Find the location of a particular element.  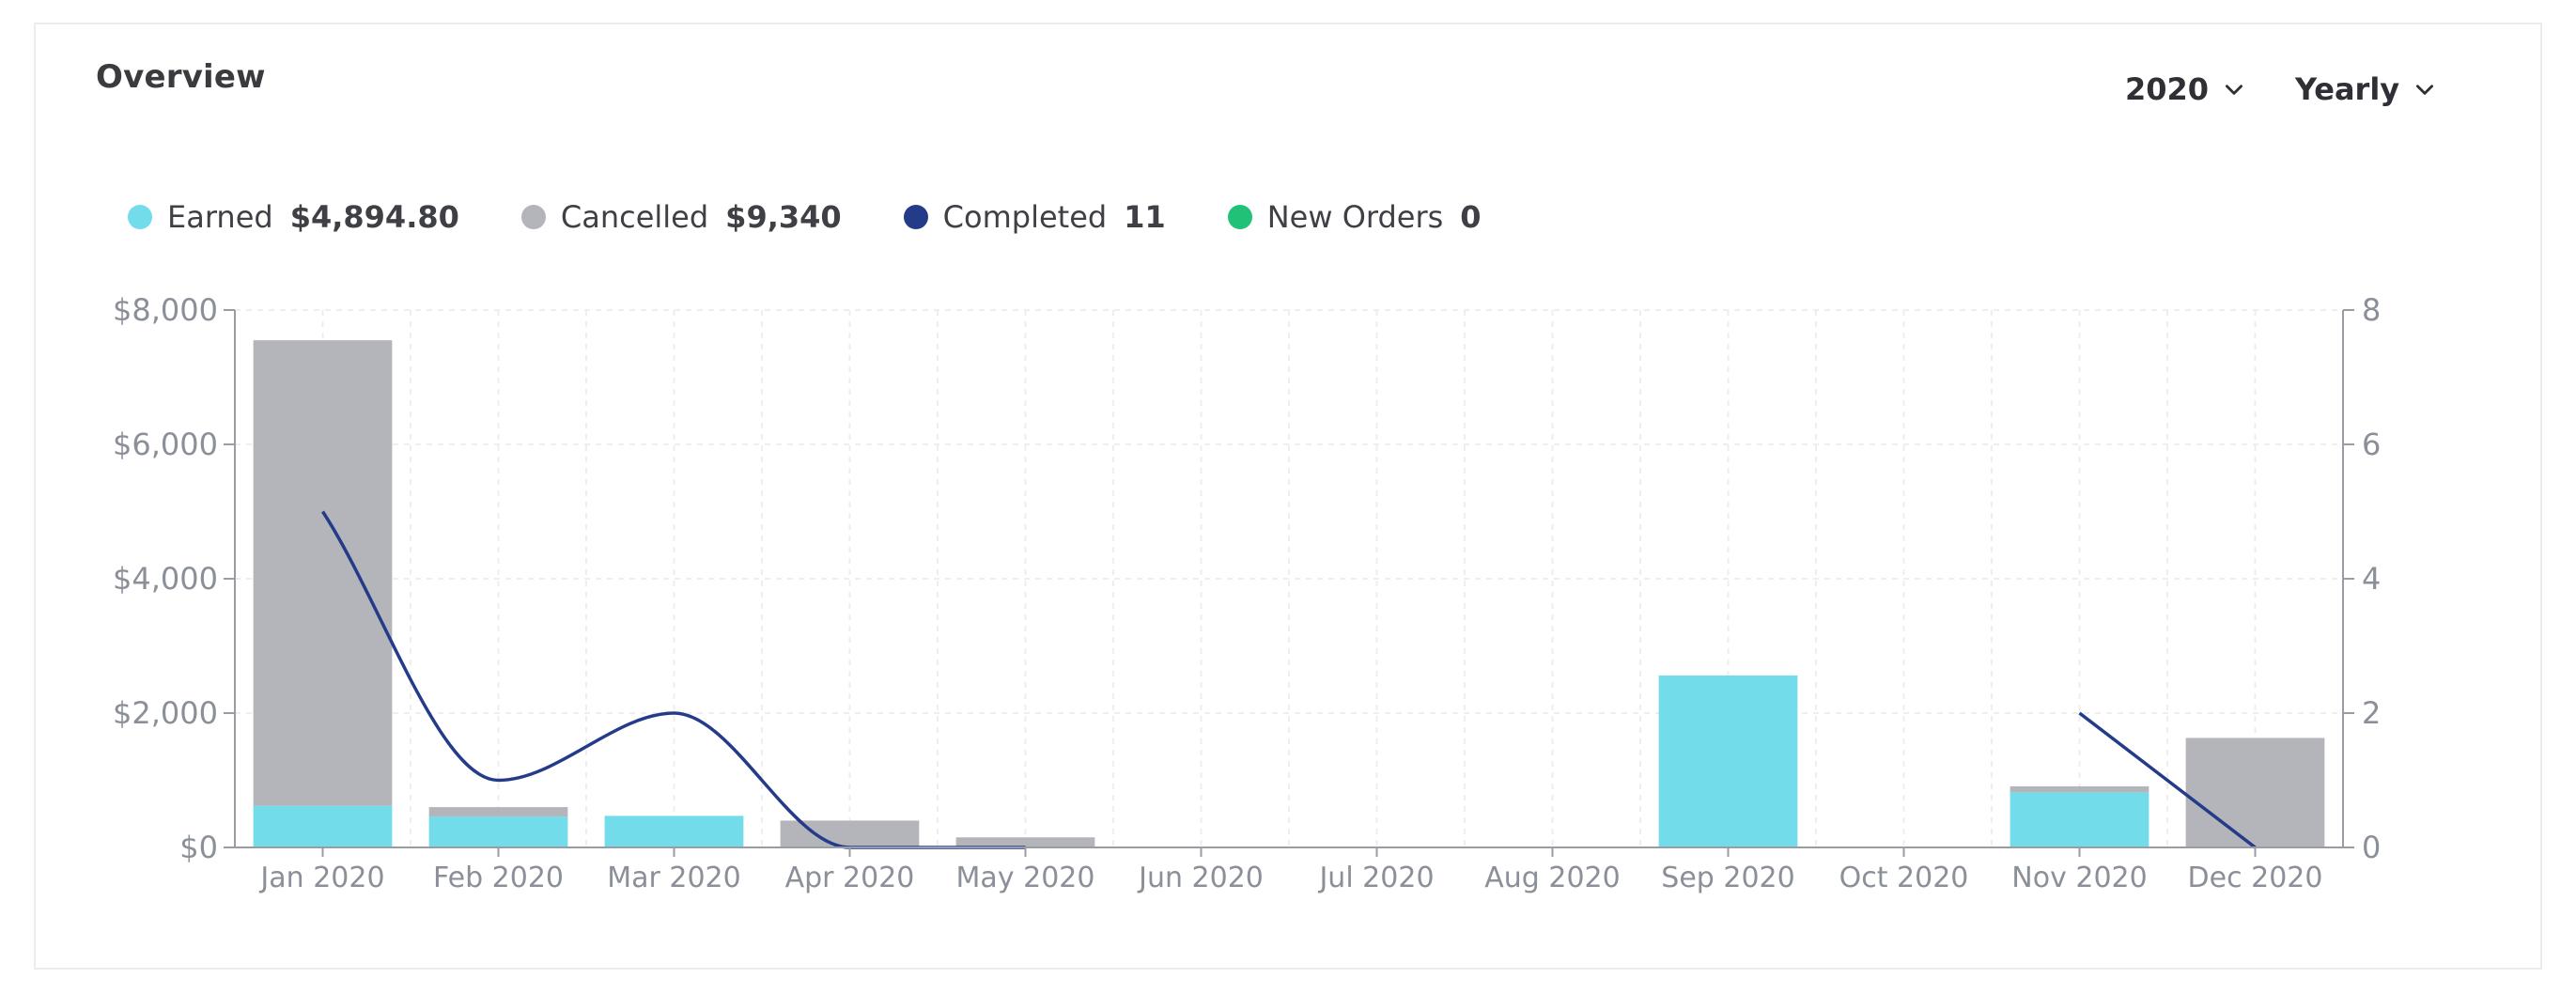

y-tick-label-left: $6,000 is located at coordinates (165, 444).